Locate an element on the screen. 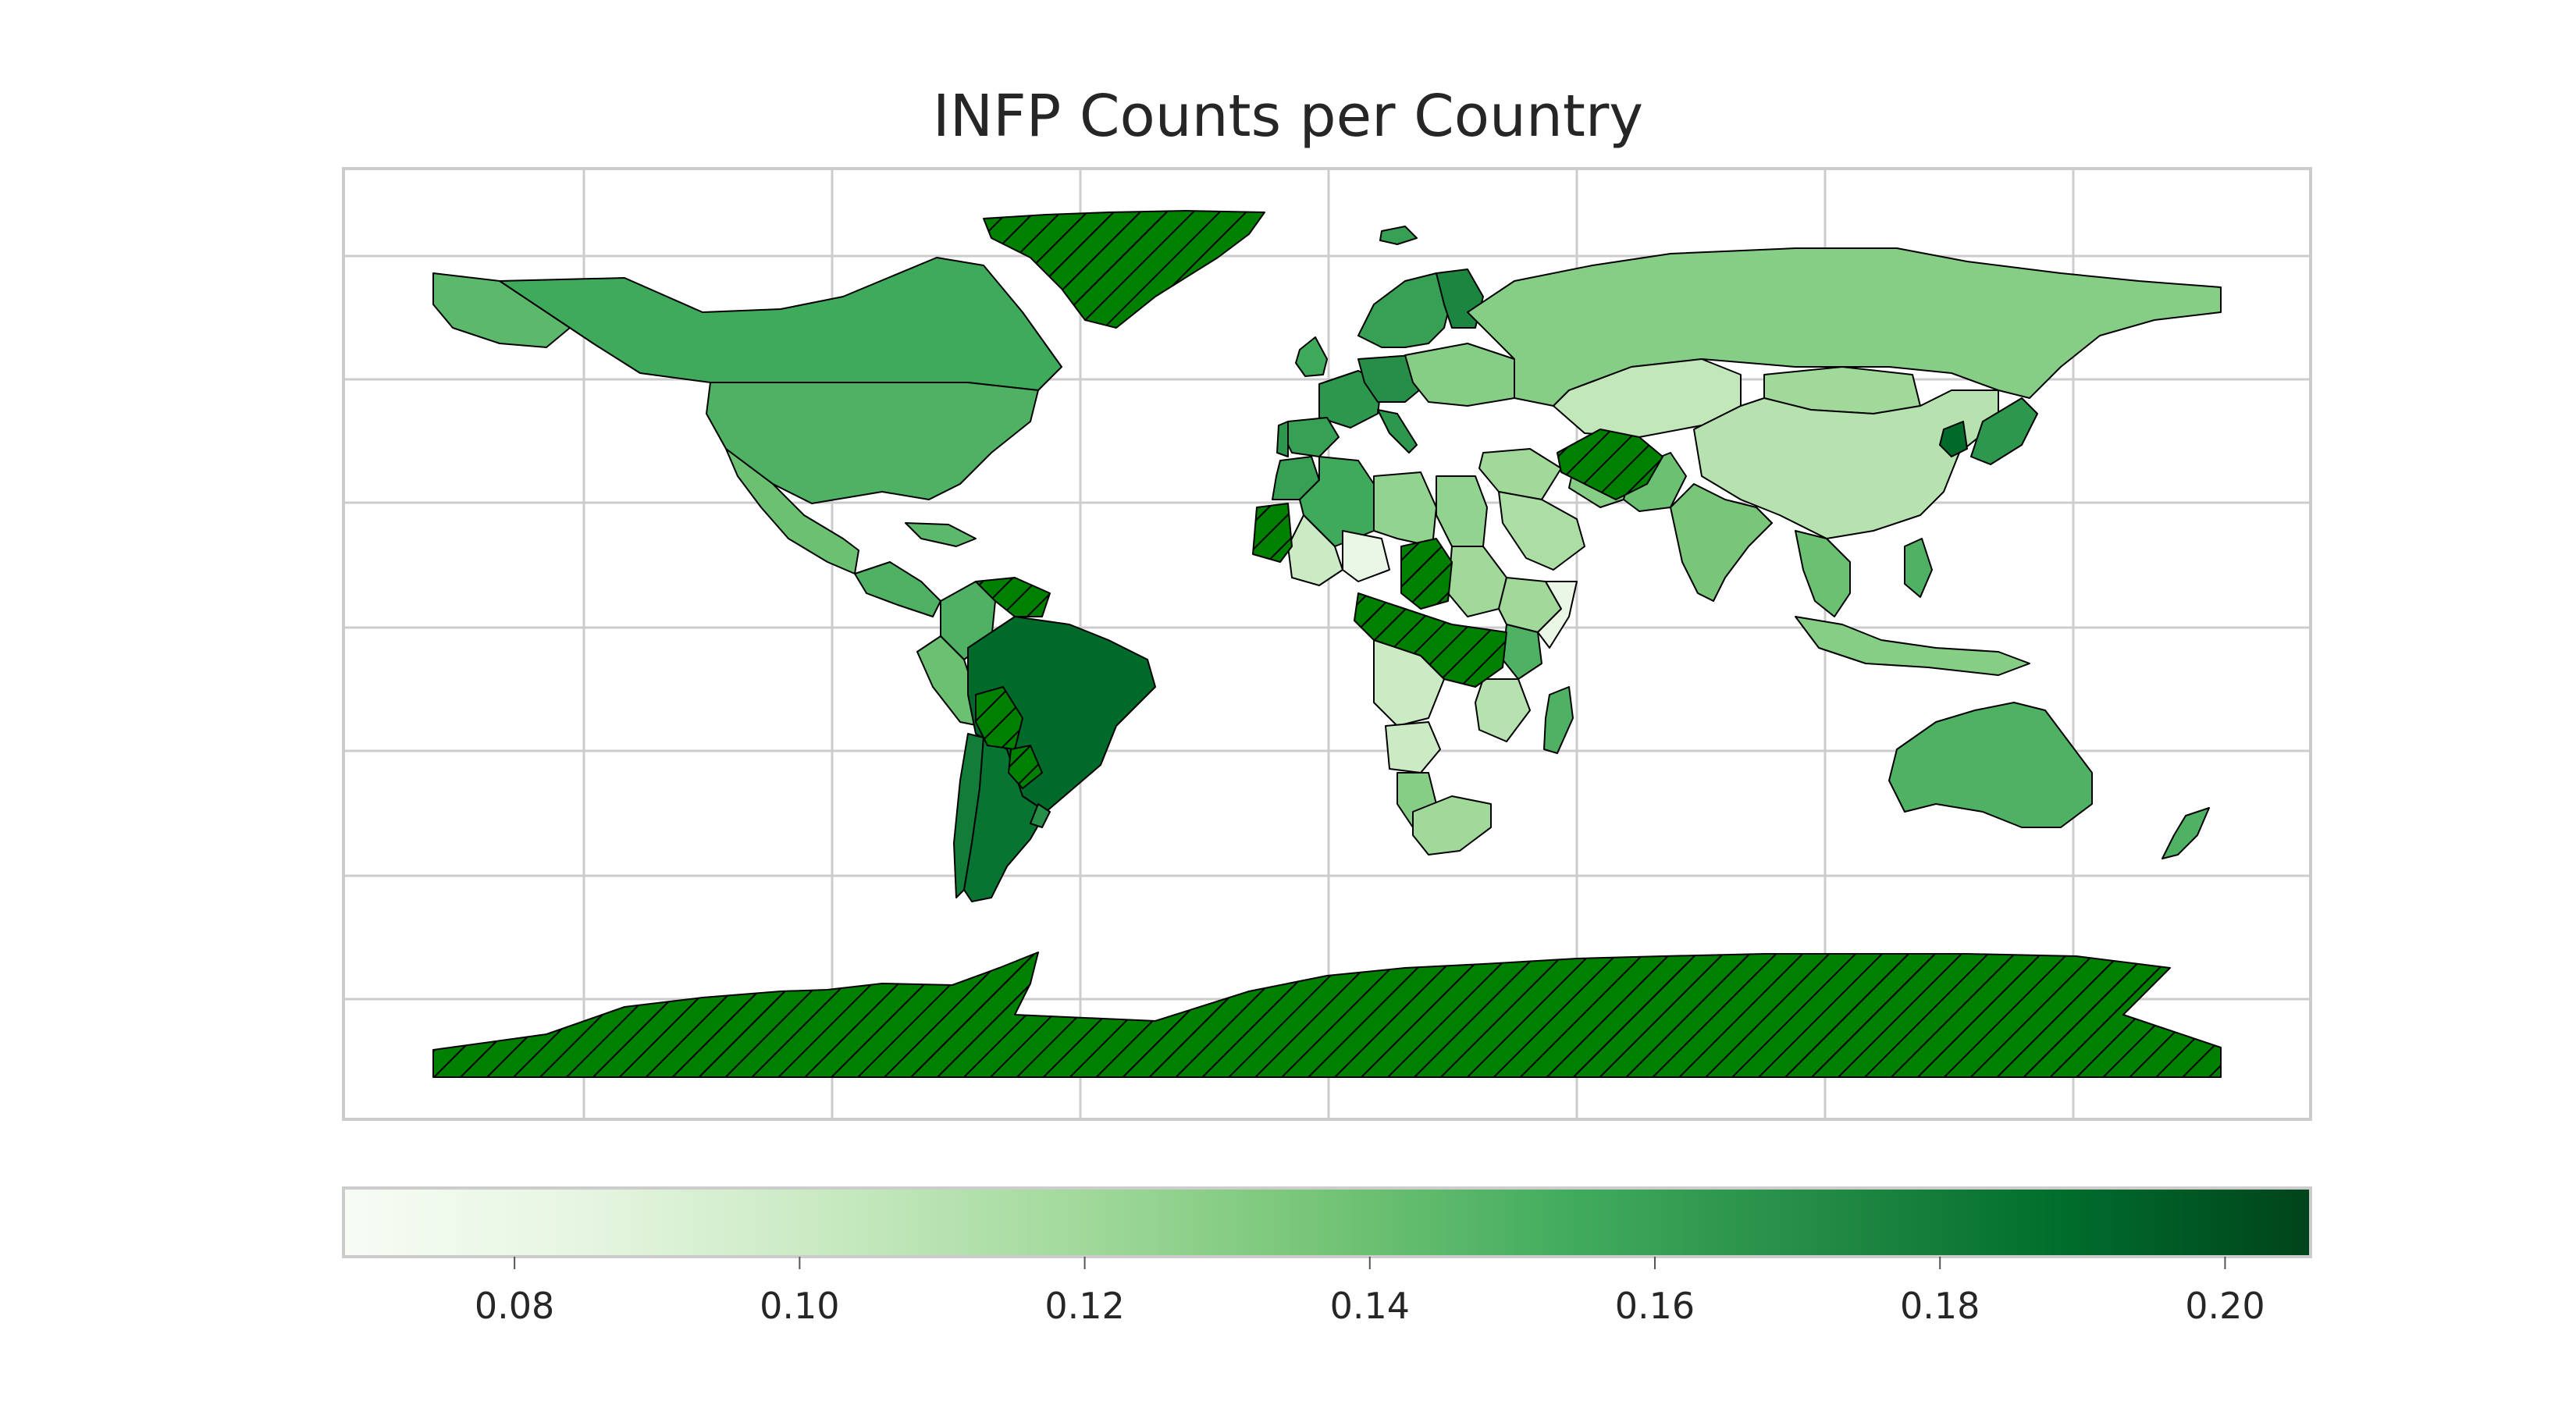 This screenshot has height=1405, width=2576. region-japan is located at coordinates (2004, 431).